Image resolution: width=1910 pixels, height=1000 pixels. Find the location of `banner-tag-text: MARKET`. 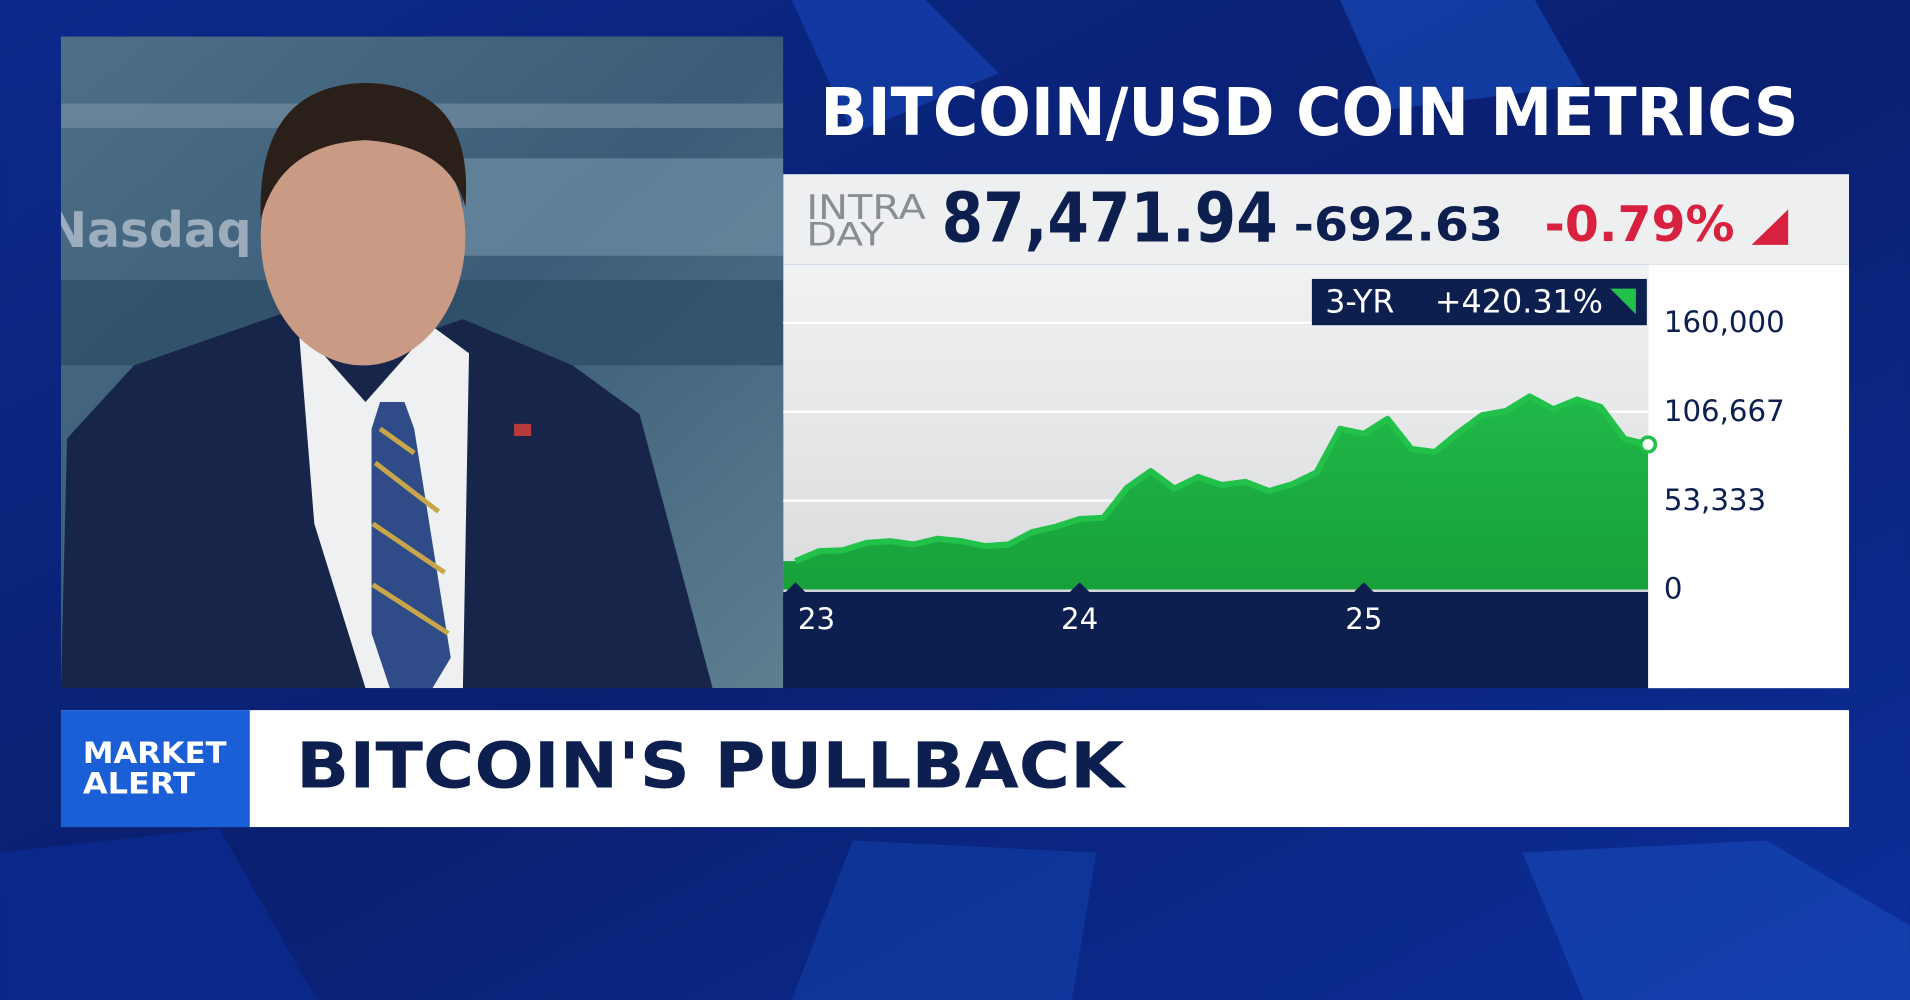

banner-tag-text: MARKET is located at coordinates (155, 753).